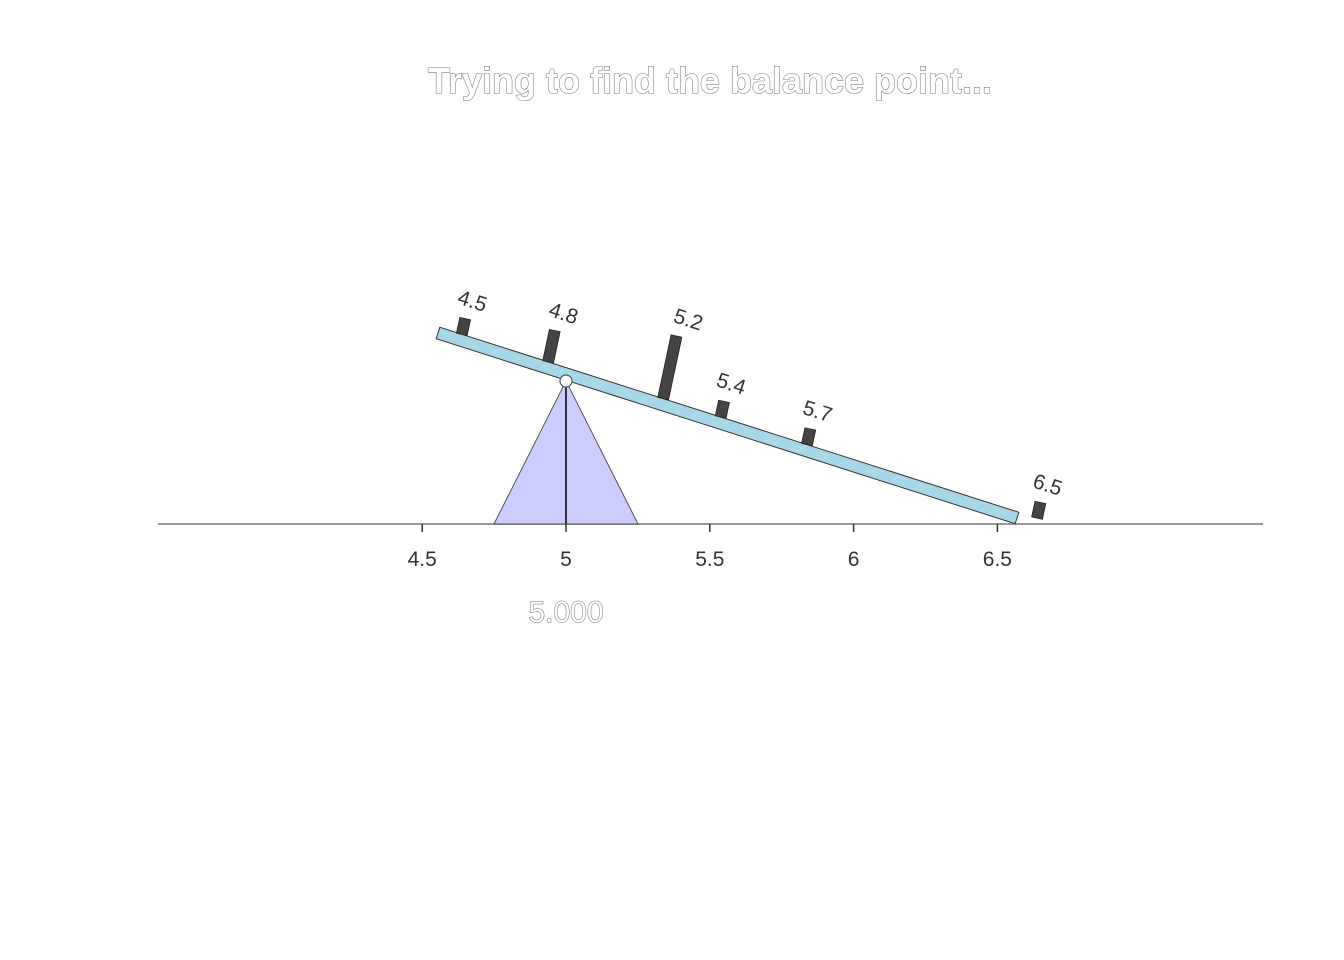 The image size is (1344, 960). Describe the element at coordinates (817, 411) in the screenshot. I see `weight-label: 5.7` at that location.